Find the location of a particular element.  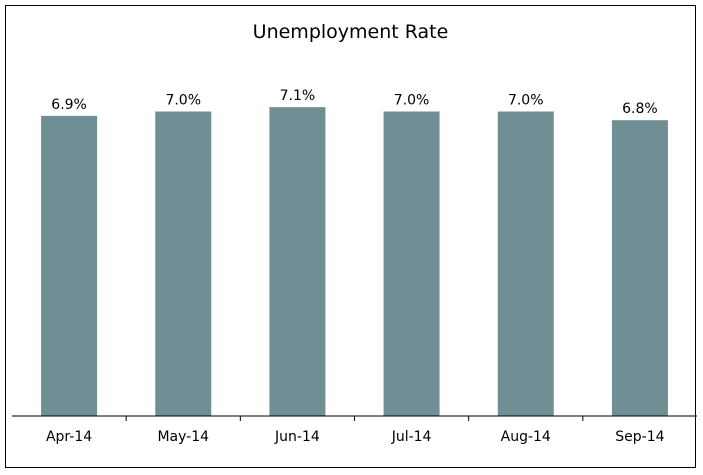

x-tick-label-may-14: May-14 is located at coordinates (183, 437).